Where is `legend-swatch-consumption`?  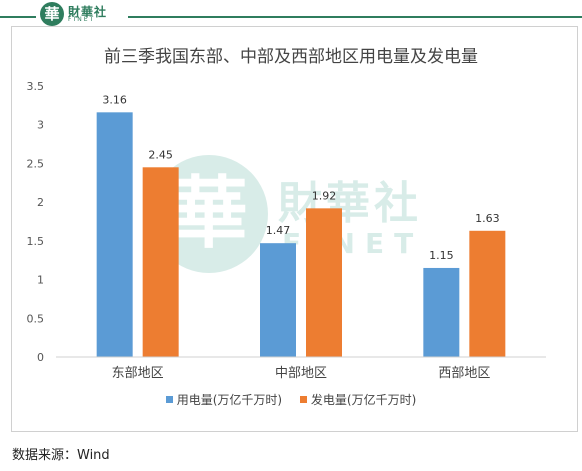 legend-swatch-consumption is located at coordinates (169, 399).